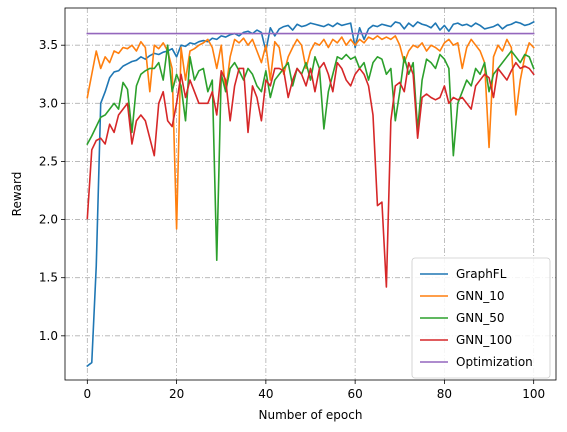 This screenshot has width=567, height=432. What do you see at coordinates (48, 220) in the screenshot?
I see `y-tick-label-2: 2.0` at bounding box center [48, 220].